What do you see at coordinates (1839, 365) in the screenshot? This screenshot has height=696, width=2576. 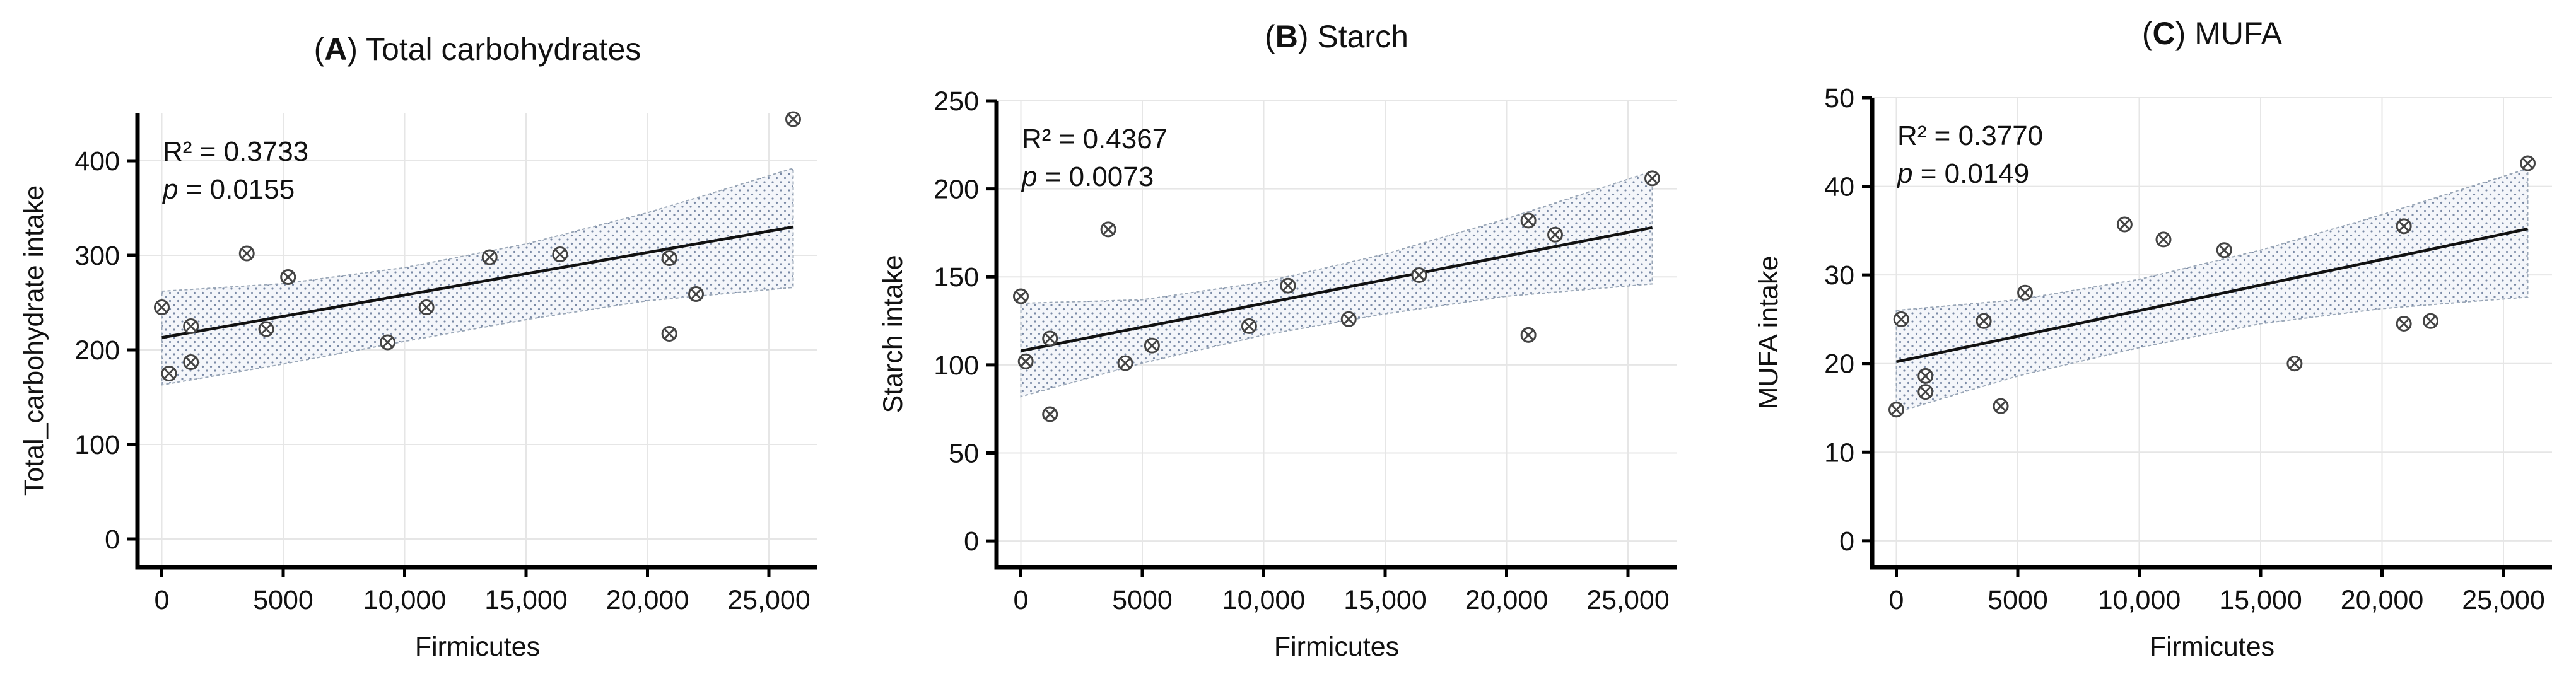 I see `y-tick-label: 20` at bounding box center [1839, 365].